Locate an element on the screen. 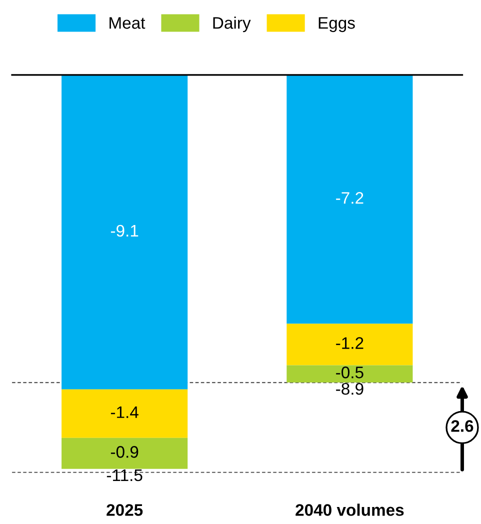  data-label: -9.1 is located at coordinates (124, 230).